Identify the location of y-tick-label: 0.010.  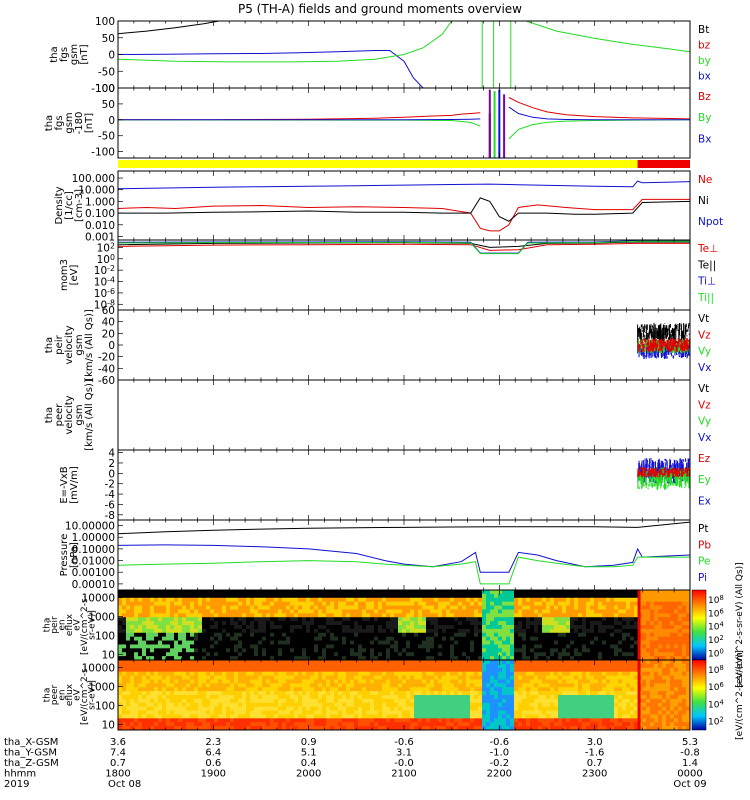
(100, 226).